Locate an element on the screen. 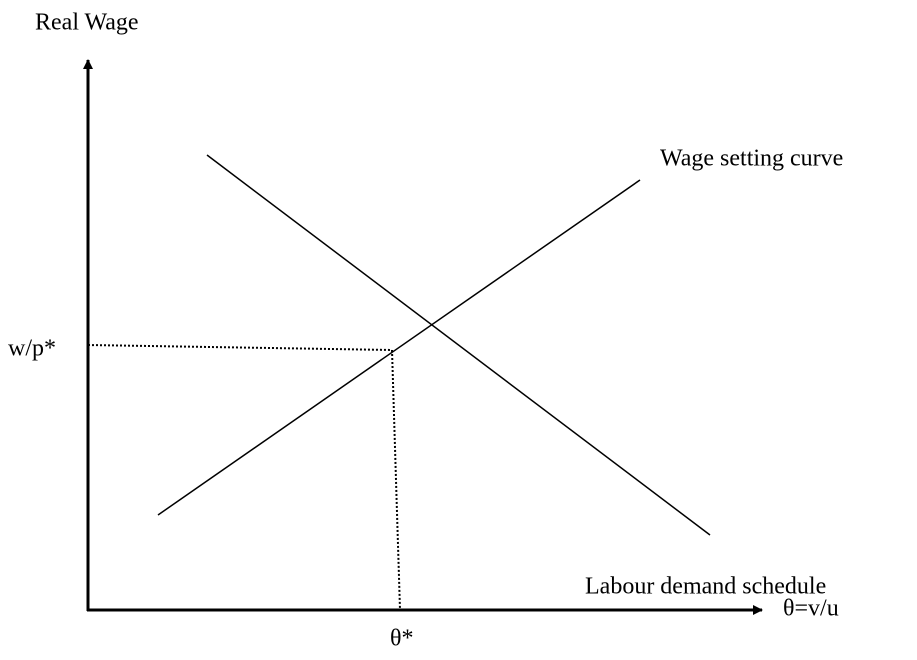  curve-label: Labour demand schedule is located at coordinates (705, 587).